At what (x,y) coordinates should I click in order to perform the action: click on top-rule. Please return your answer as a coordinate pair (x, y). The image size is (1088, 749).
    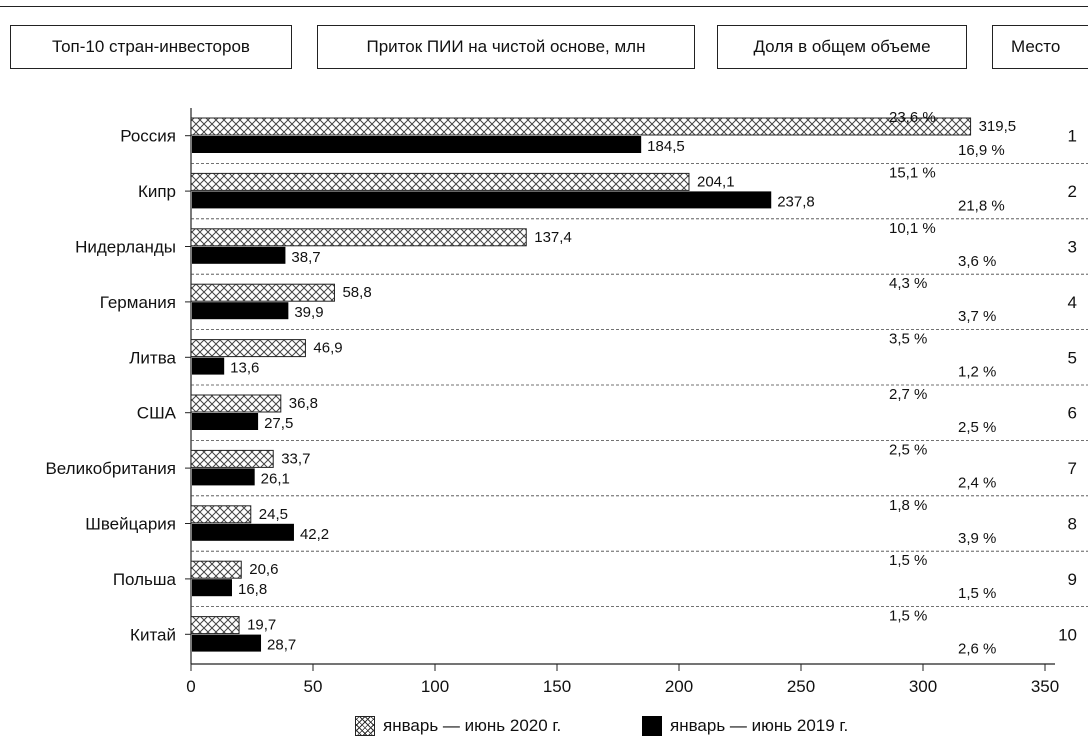
    Looking at the image, I should click on (544, 6).